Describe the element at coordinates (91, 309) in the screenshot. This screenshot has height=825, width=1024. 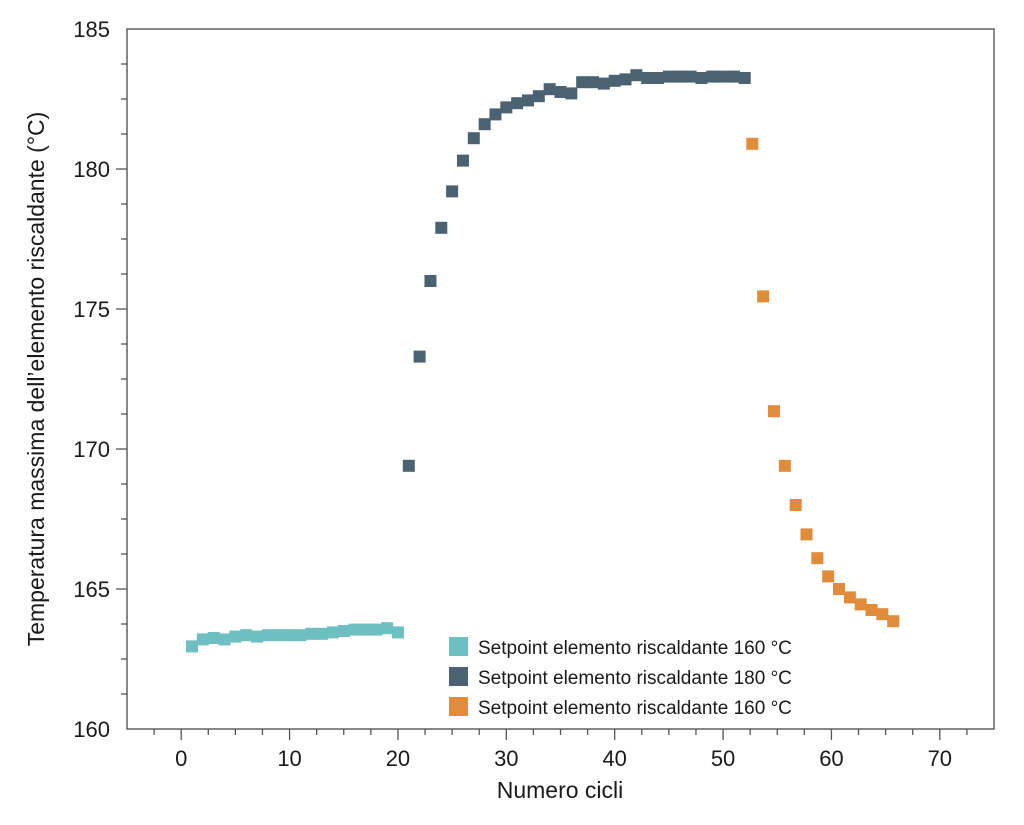
I see `y-tick-label: 175` at that location.